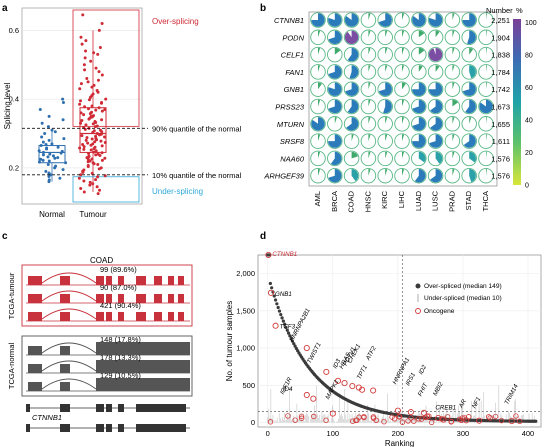  I want to click on tumour-track-frame, so click(107, 295).